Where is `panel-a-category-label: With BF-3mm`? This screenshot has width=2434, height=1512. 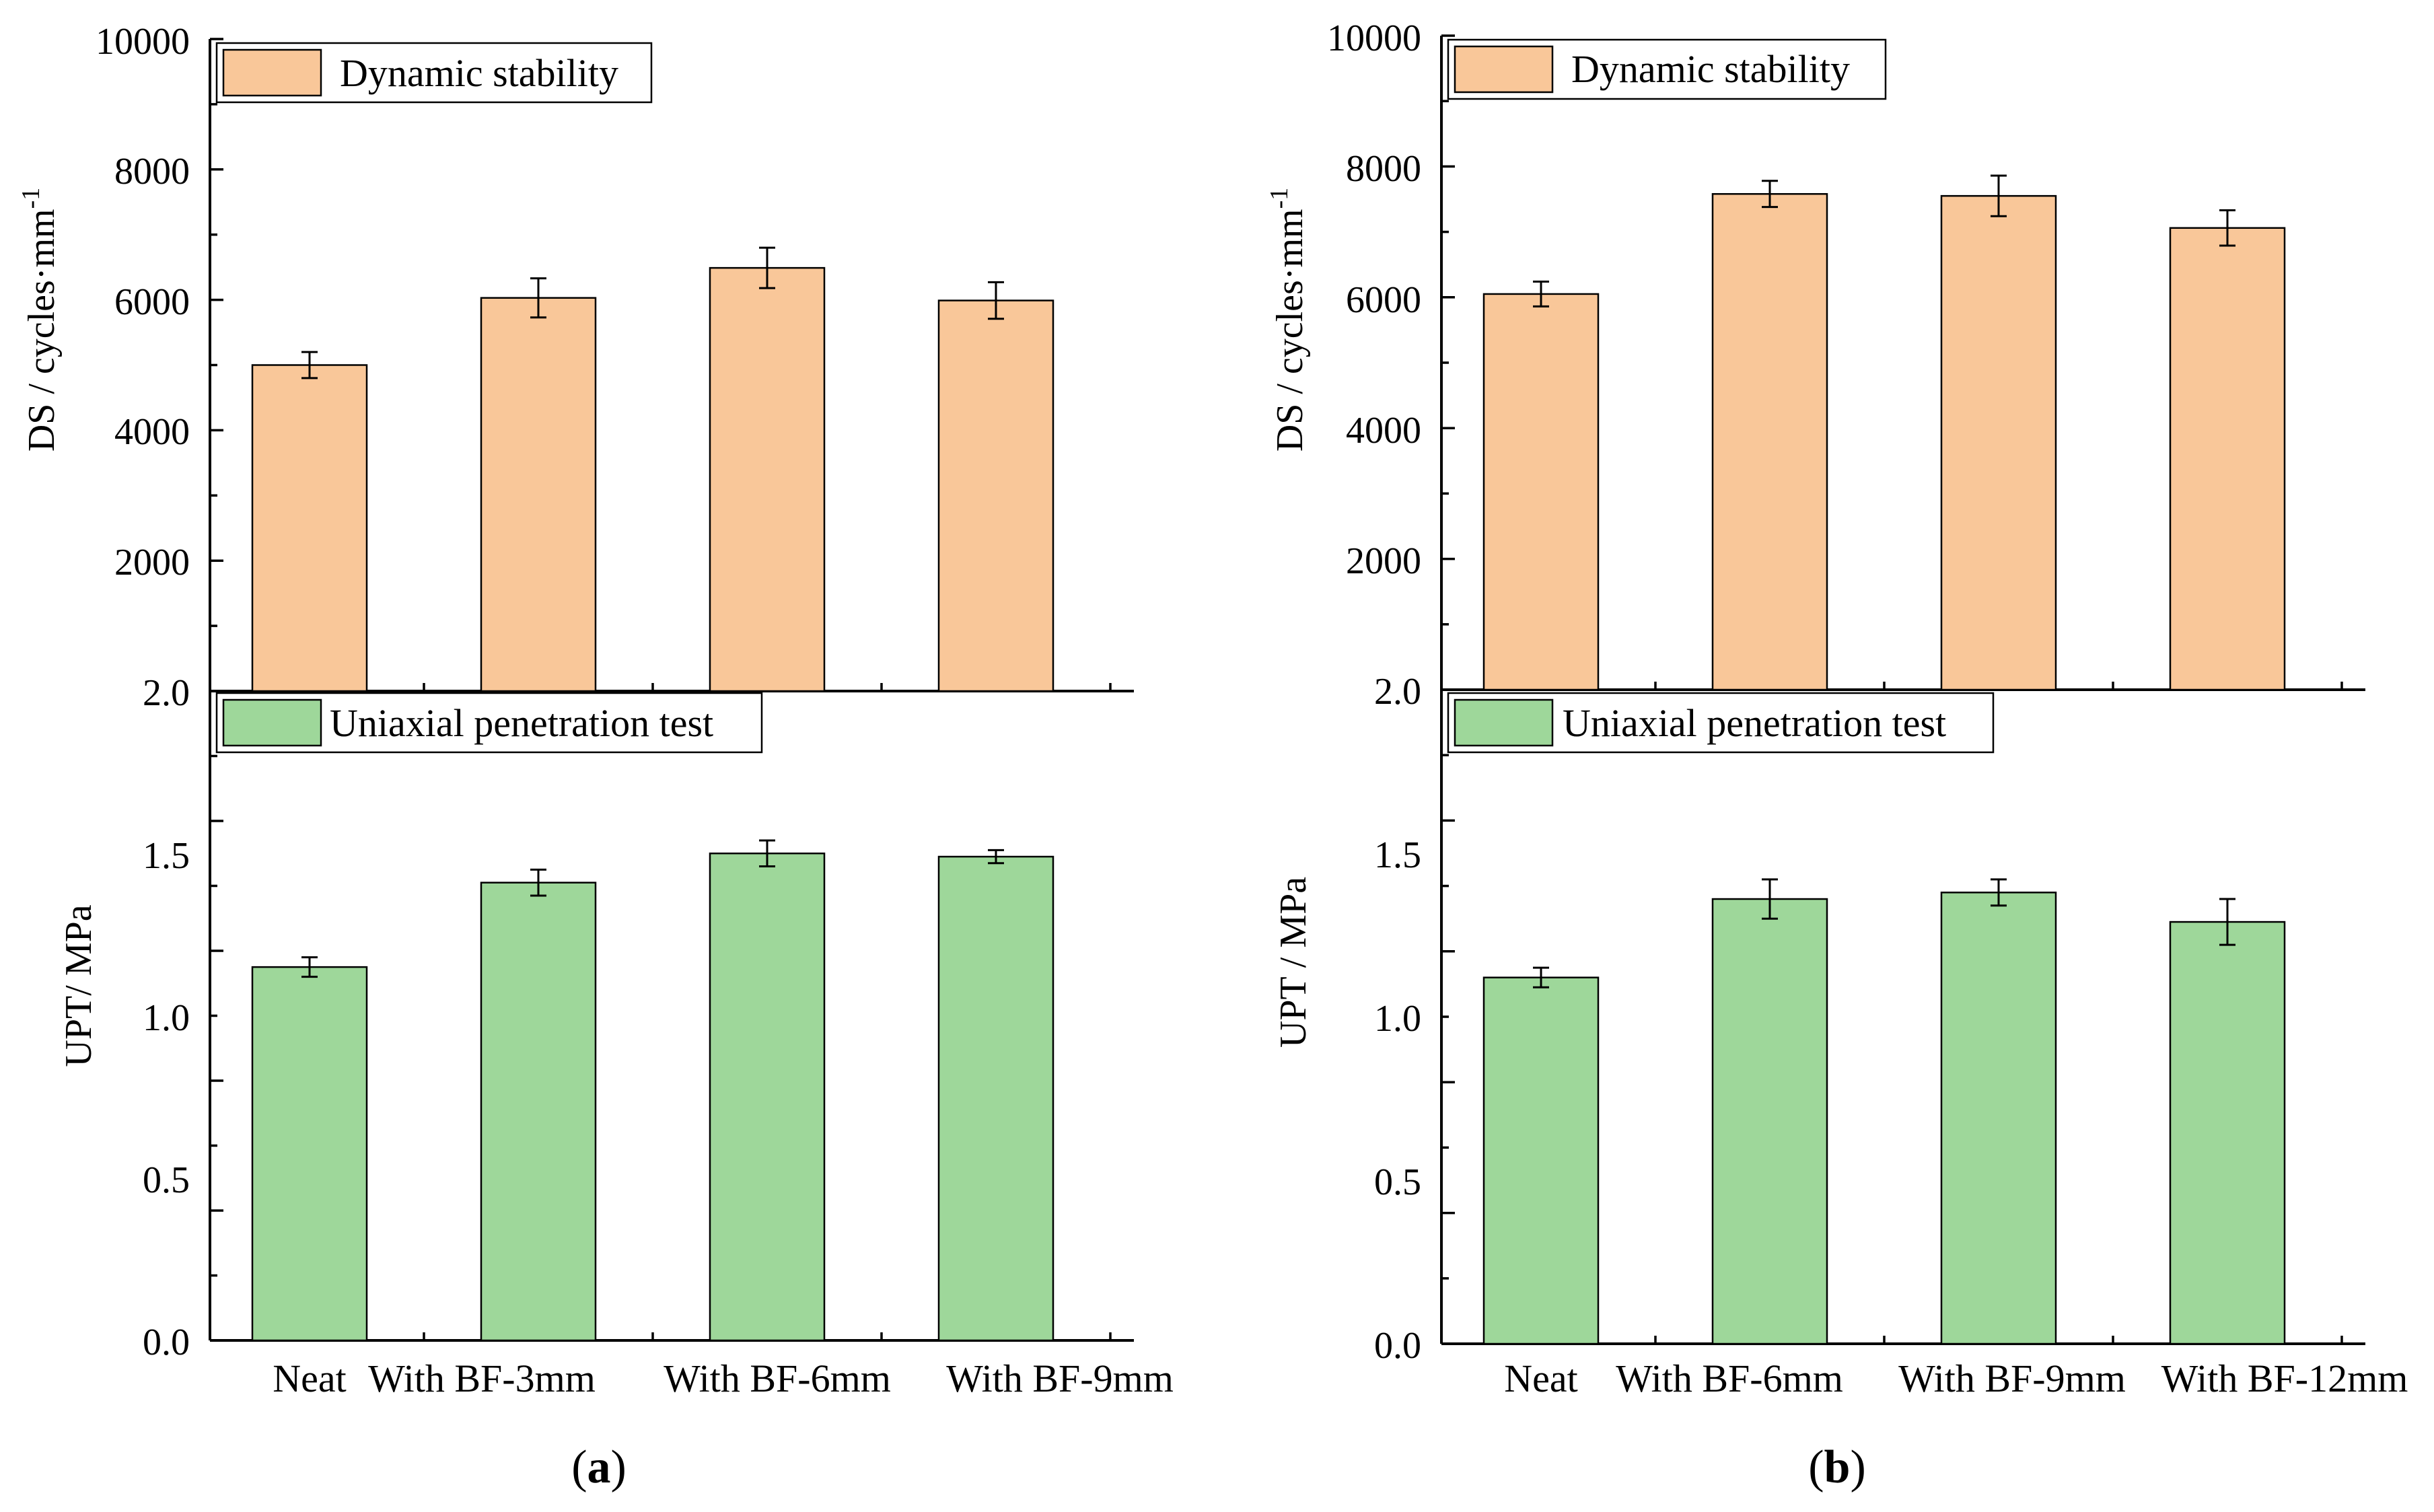
panel-a-category-label: With BF-3mm is located at coordinates (482, 1378).